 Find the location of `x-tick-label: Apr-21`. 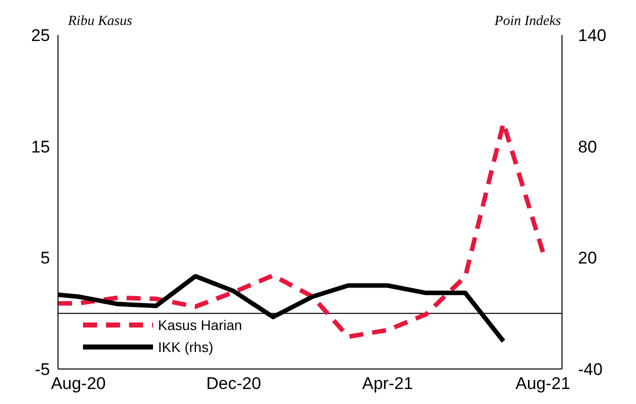

x-tick-label: Apr-21 is located at coordinates (388, 384).